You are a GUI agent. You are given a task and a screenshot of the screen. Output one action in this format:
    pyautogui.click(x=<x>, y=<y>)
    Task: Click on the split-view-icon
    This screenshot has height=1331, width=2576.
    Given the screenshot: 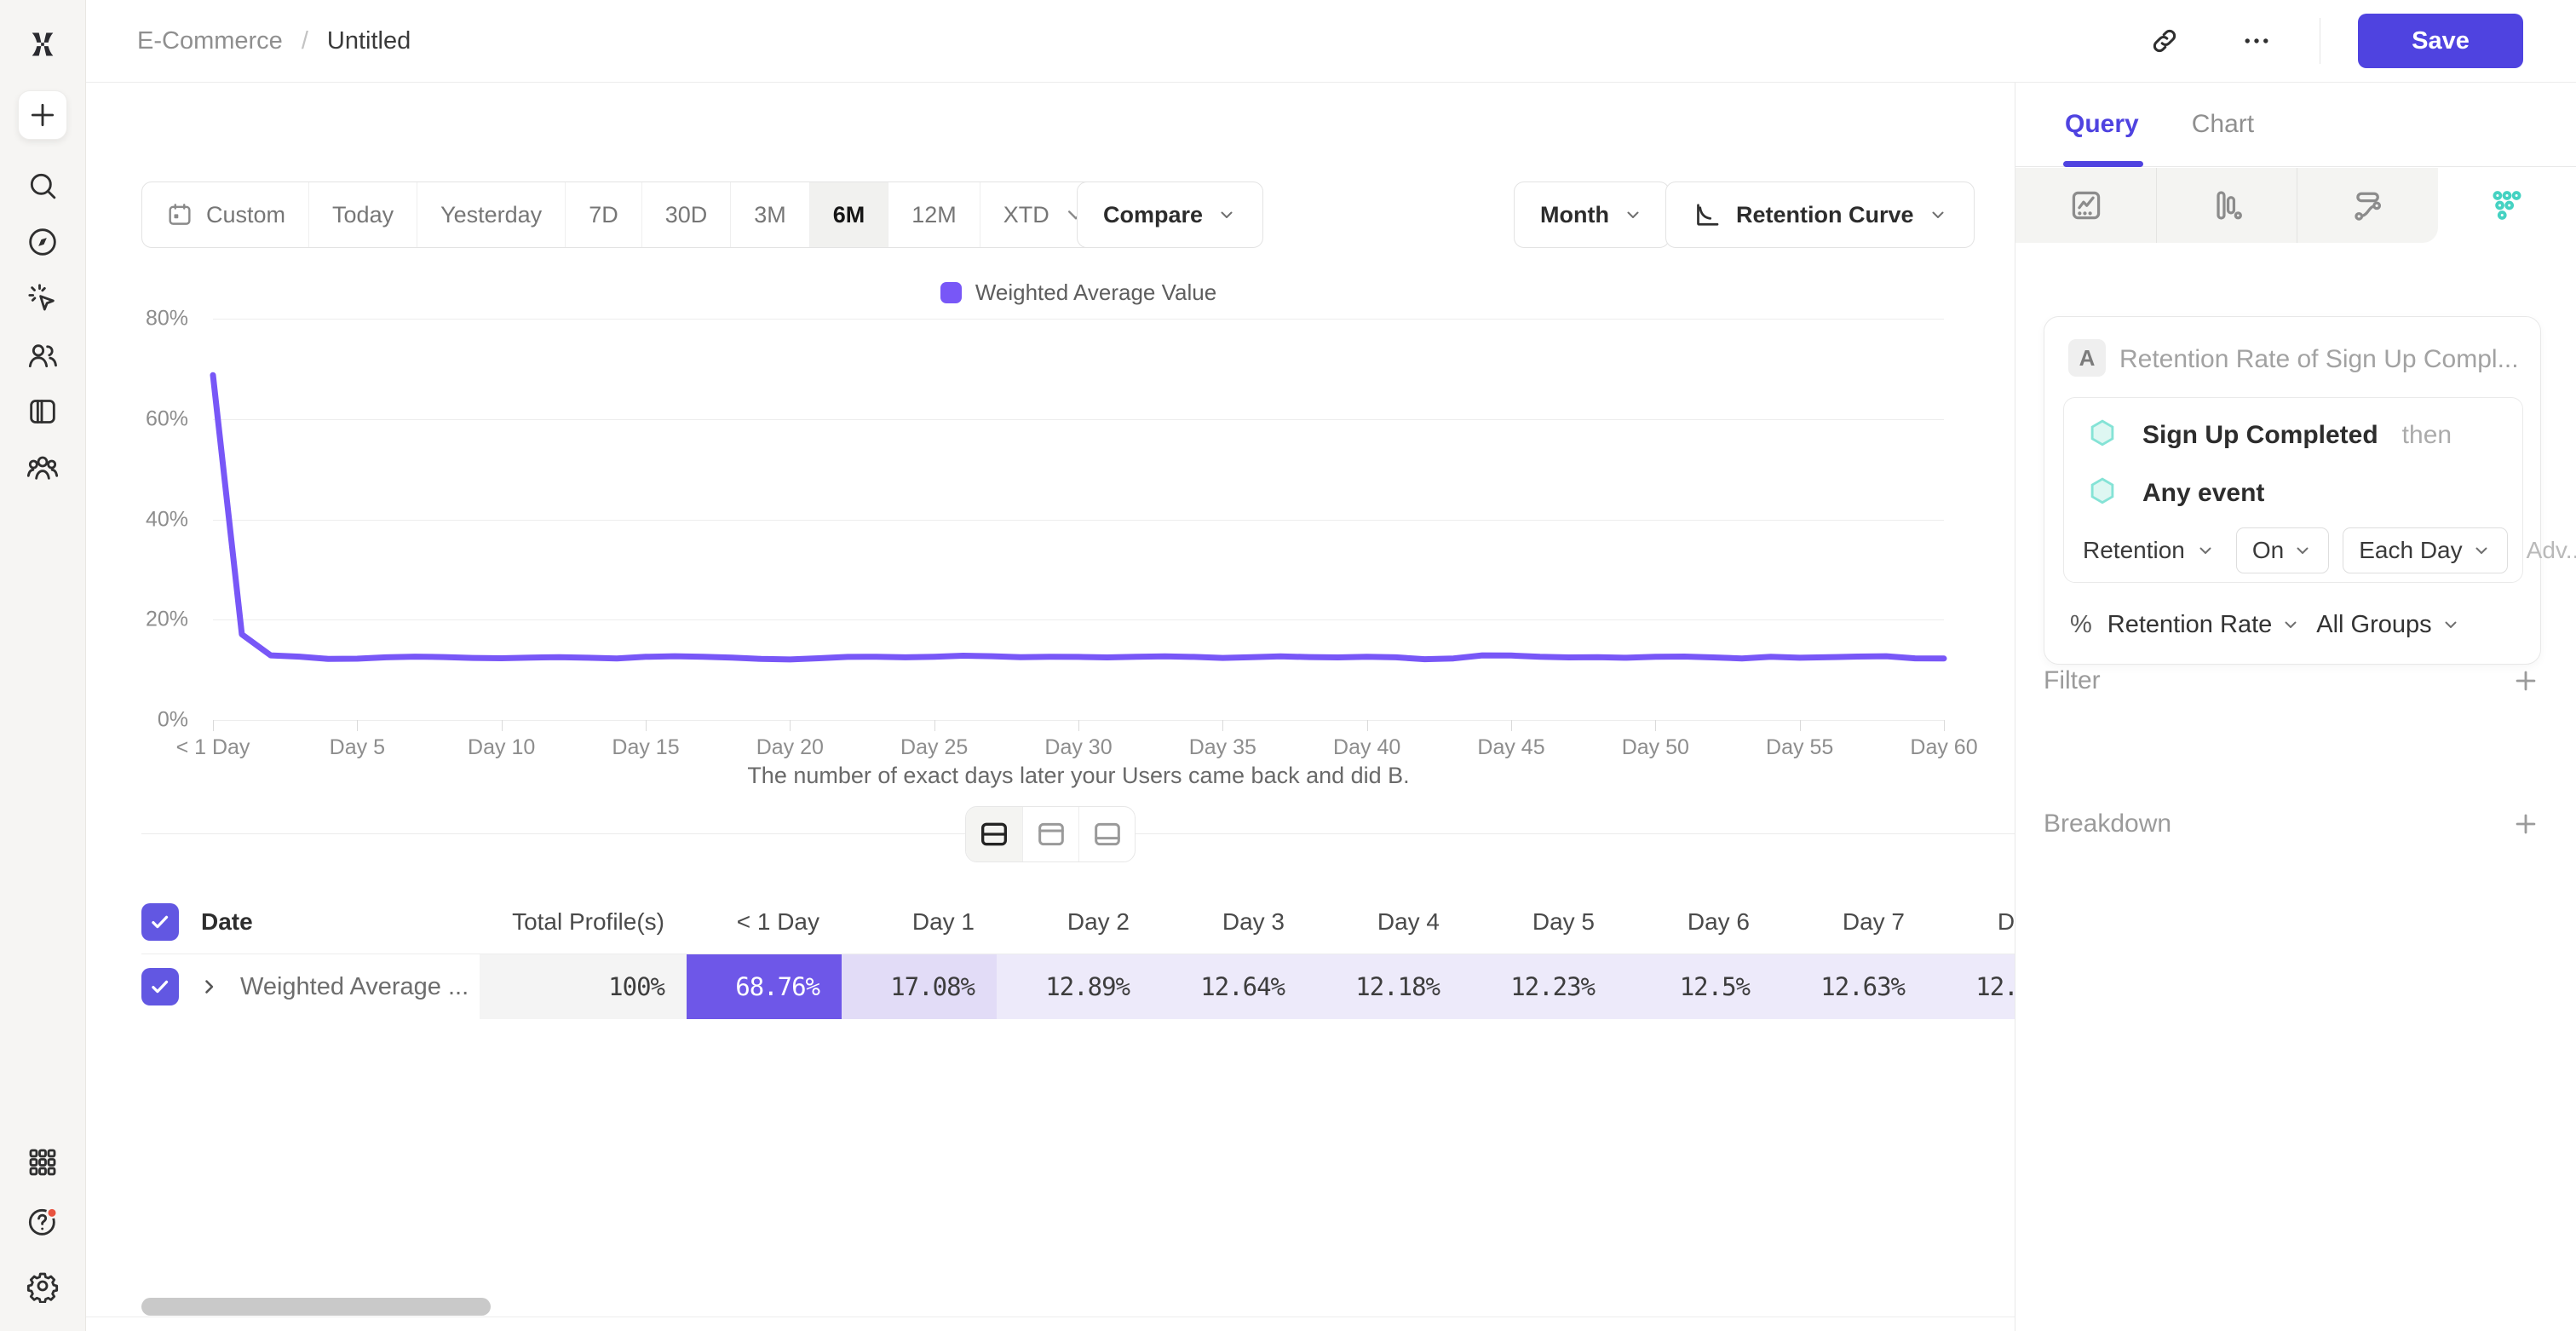 What is the action you would take?
    pyautogui.click(x=994, y=834)
    